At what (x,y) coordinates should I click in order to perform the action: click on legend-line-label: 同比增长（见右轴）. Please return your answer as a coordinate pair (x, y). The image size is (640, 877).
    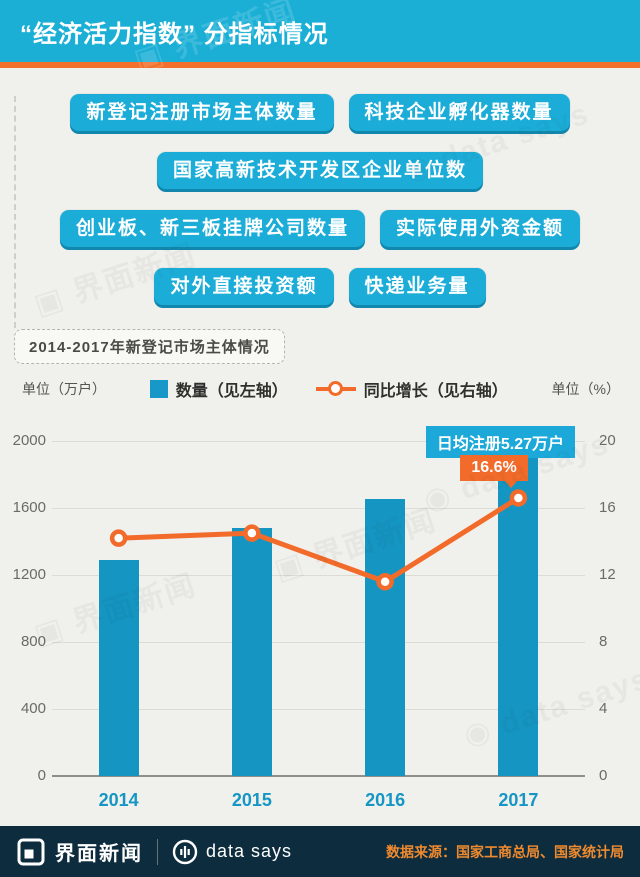
    Looking at the image, I should click on (435, 391).